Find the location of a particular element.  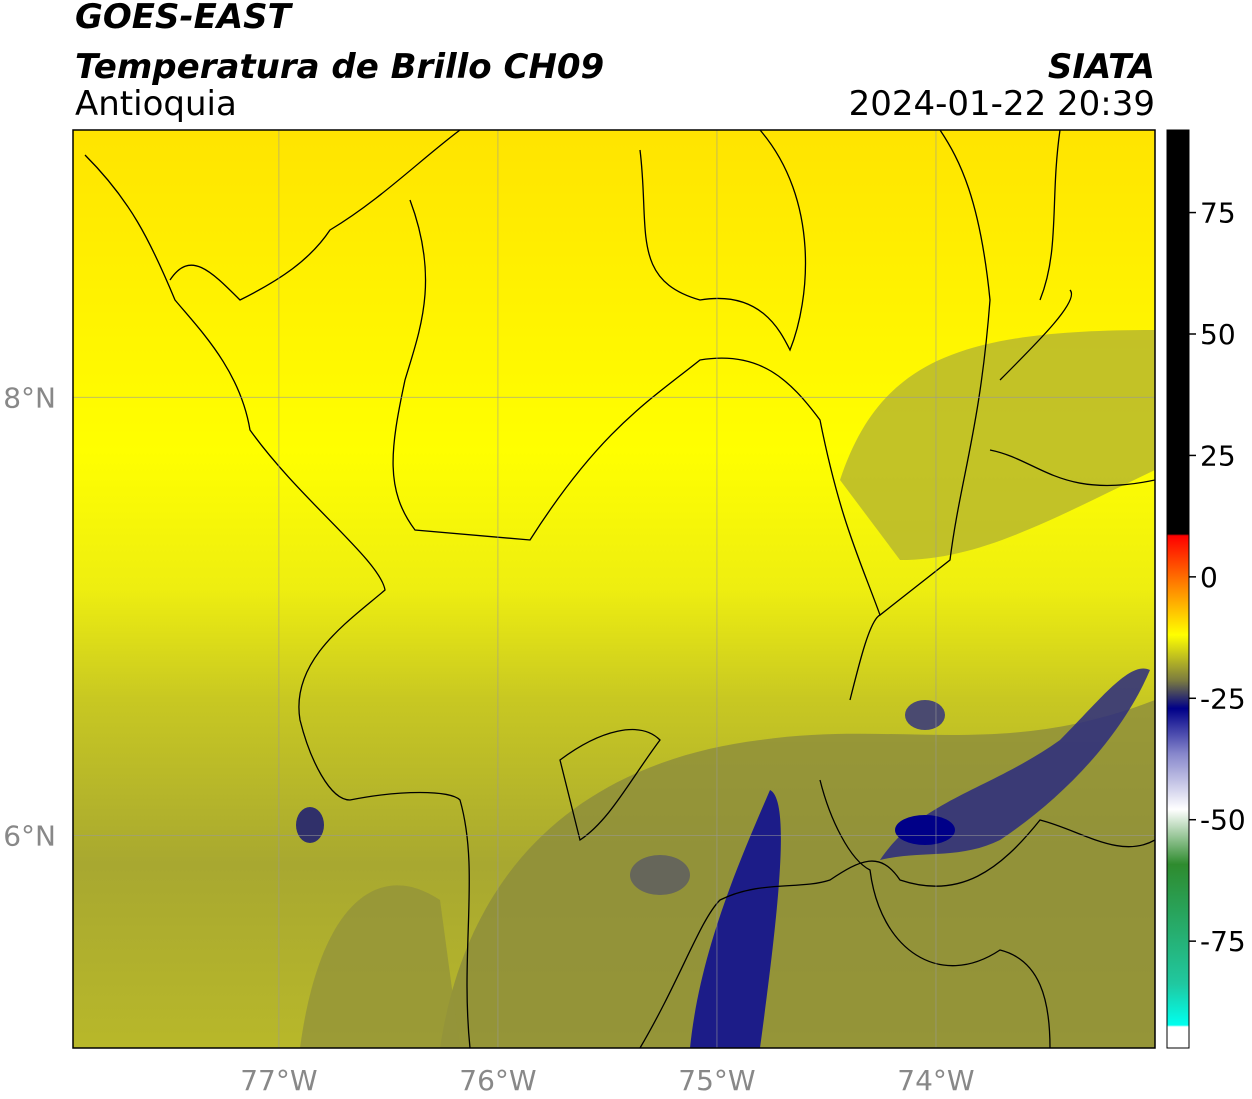

title: GOES-EAST is located at coordinates (184, 18).